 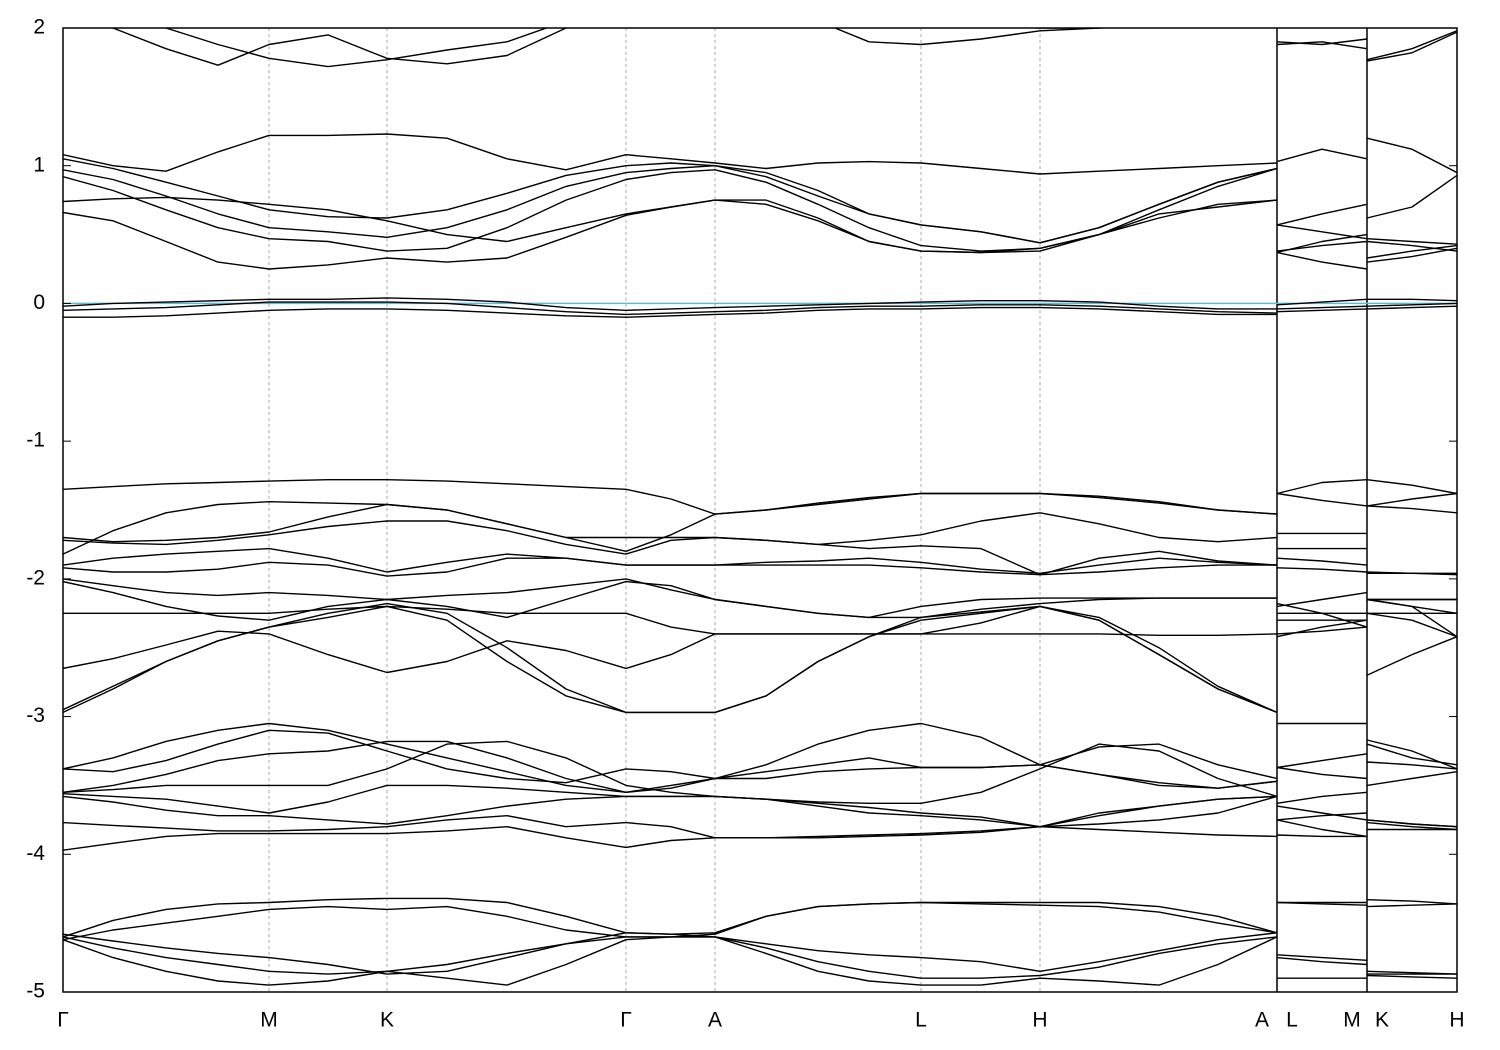 I want to click on y-tick-label: 2, so click(x=39, y=27).